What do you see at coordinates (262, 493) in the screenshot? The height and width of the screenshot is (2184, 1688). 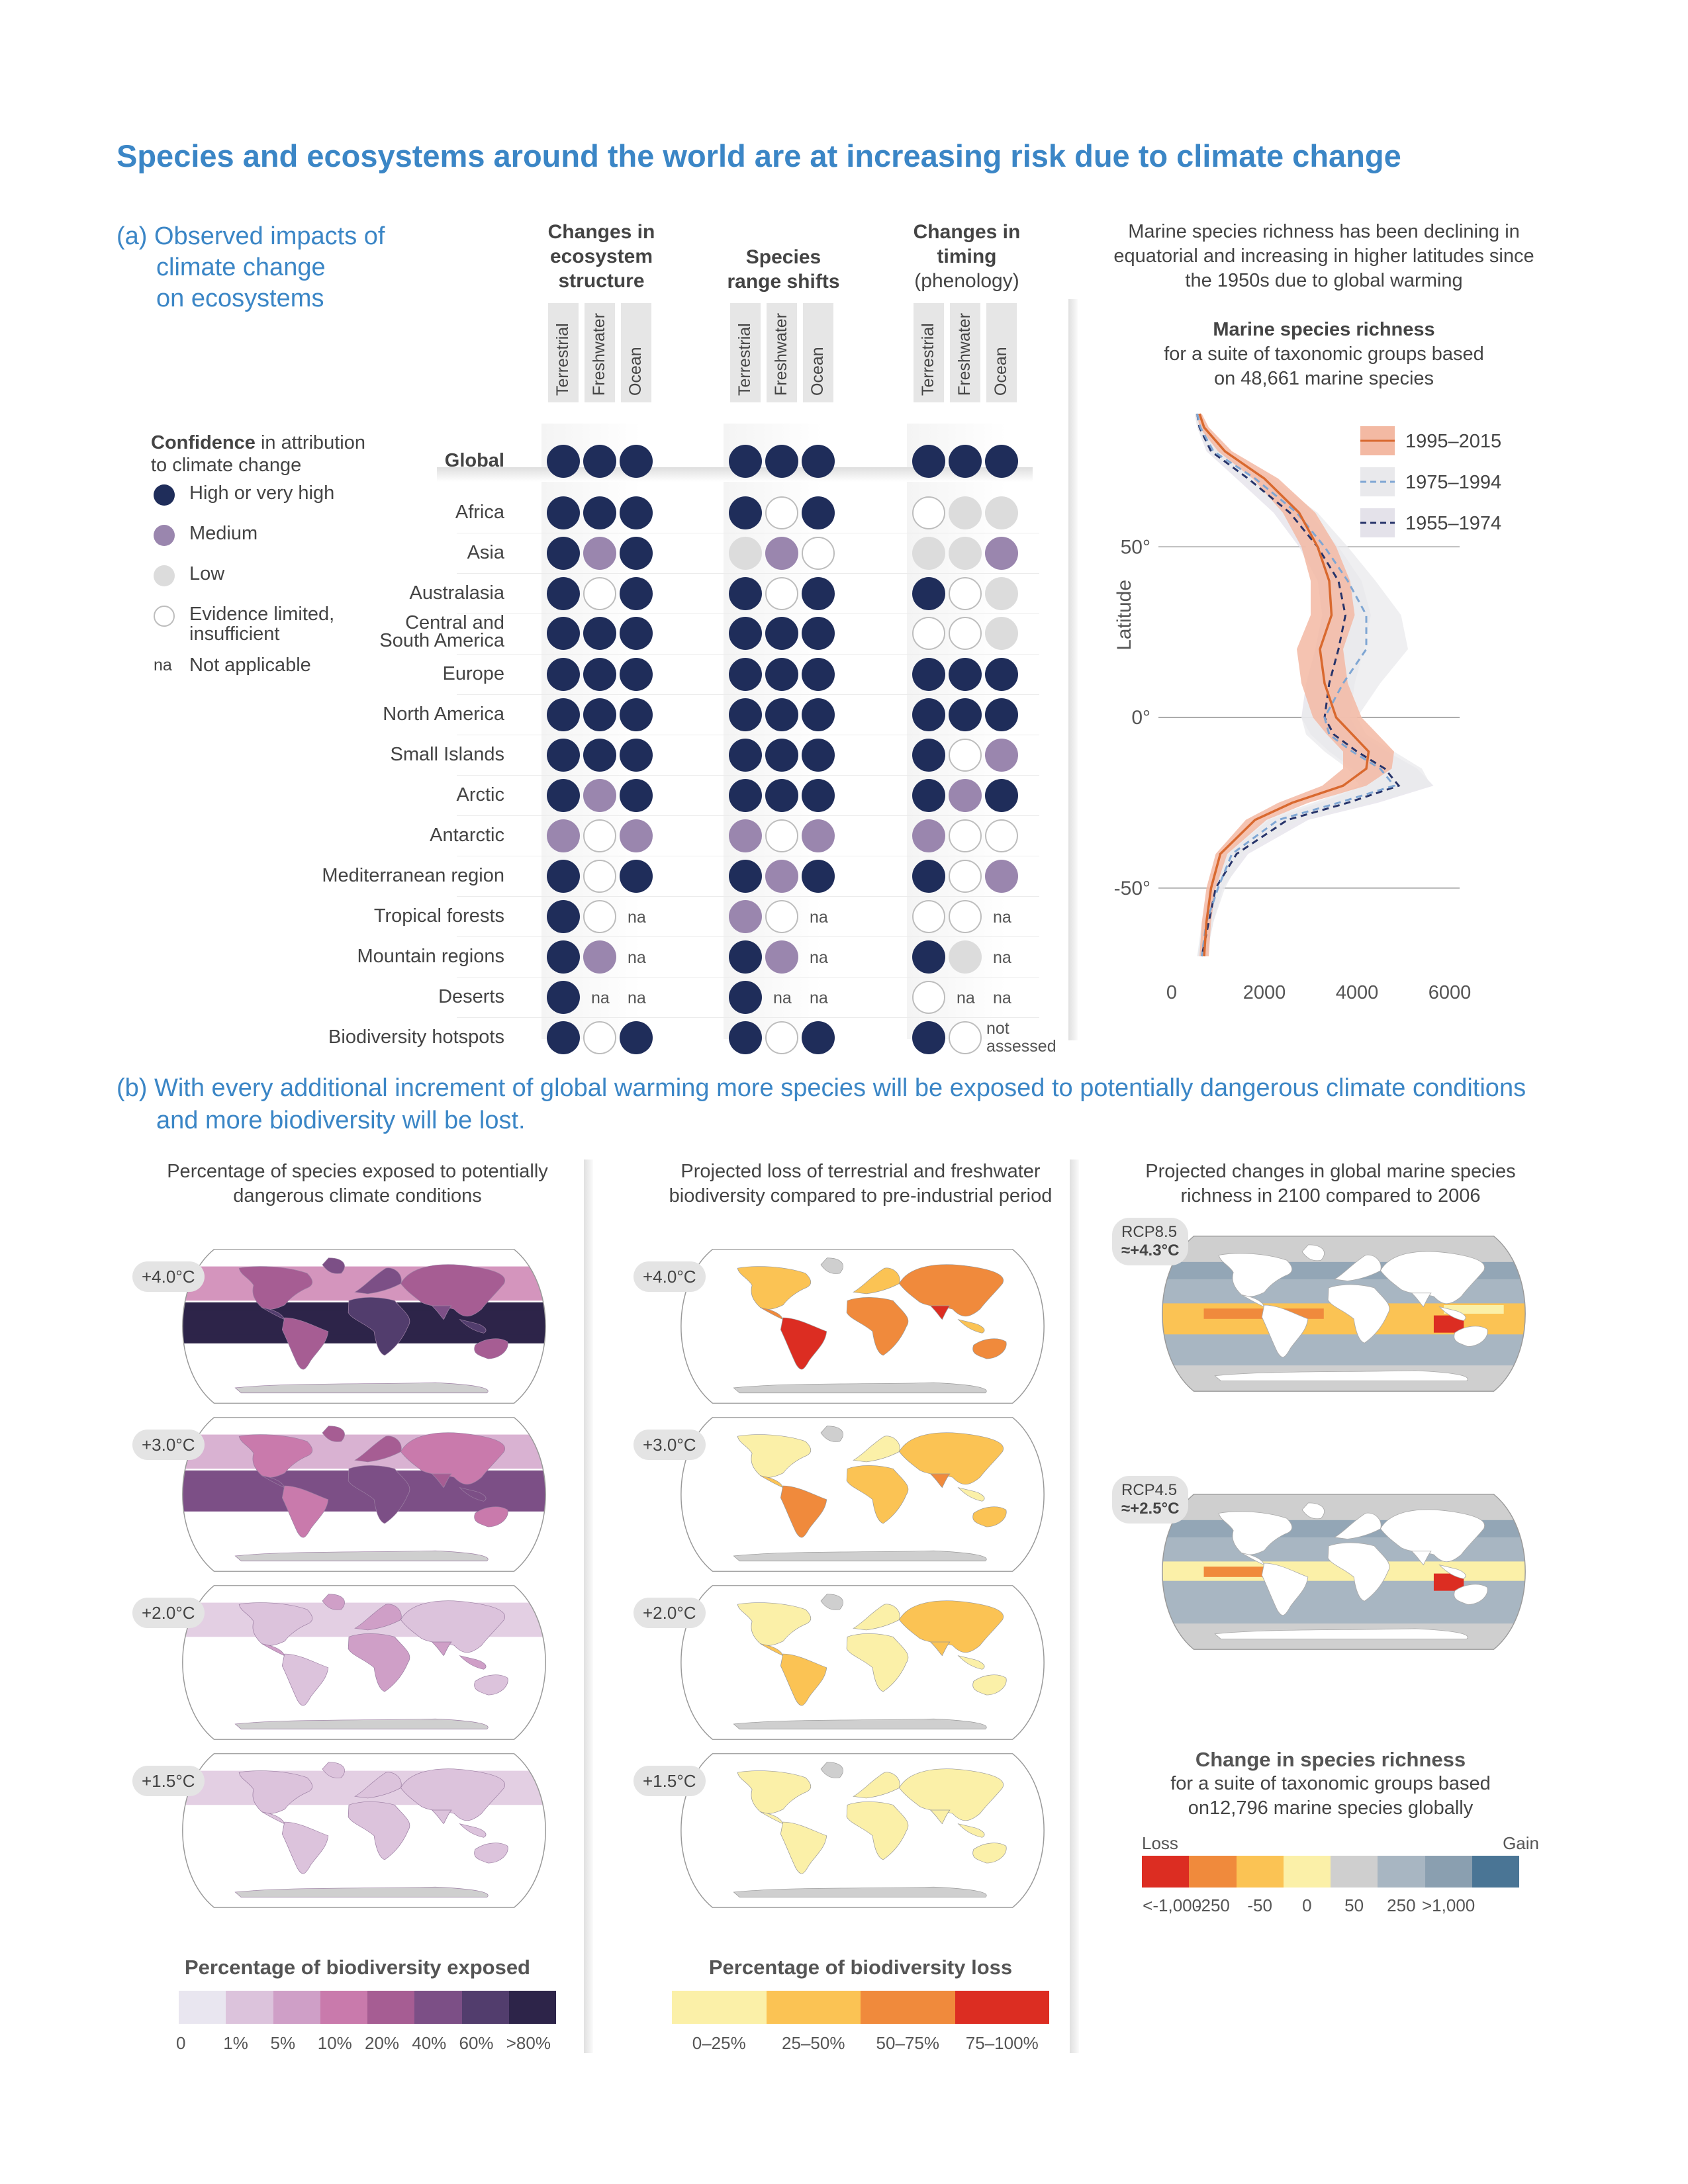 I see `legend-label-high: High or very high` at bounding box center [262, 493].